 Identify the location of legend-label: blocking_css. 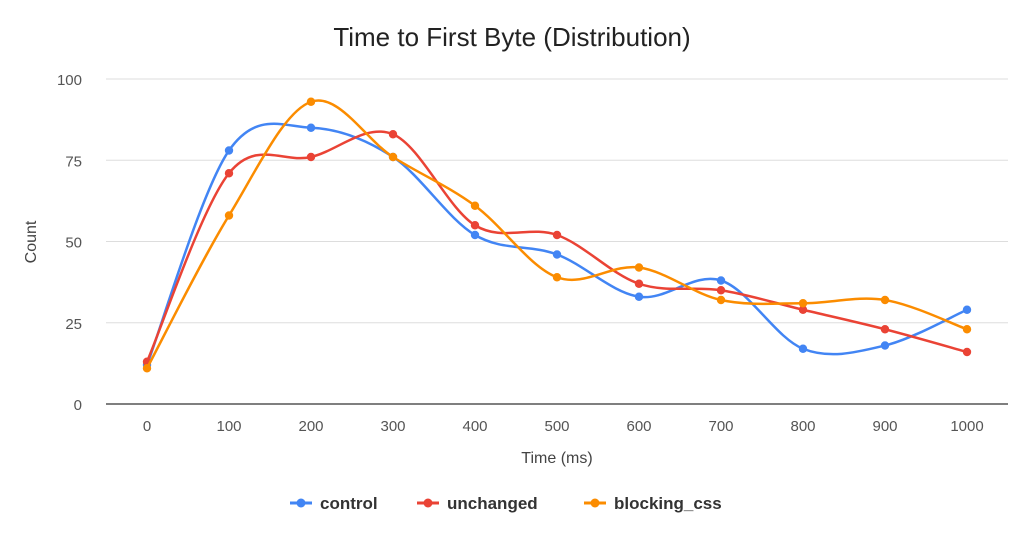
(668, 503).